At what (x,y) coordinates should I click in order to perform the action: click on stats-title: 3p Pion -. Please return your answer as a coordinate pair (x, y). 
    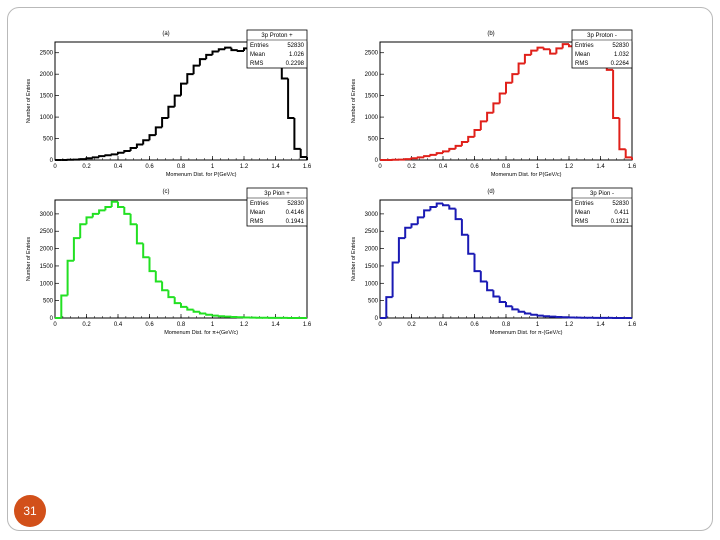
    Looking at the image, I should click on (602, 194).